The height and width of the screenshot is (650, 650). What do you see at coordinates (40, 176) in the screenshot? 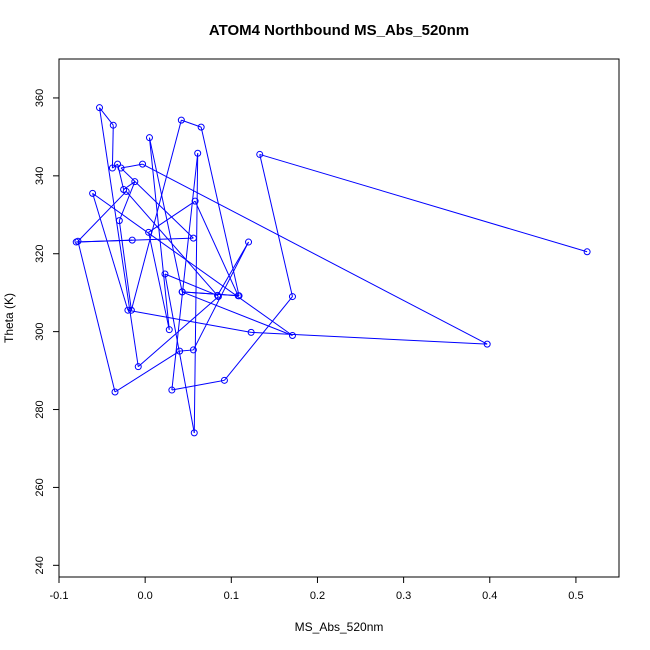
I see `y-tick-label: 340` at bounding box center [40, 176].